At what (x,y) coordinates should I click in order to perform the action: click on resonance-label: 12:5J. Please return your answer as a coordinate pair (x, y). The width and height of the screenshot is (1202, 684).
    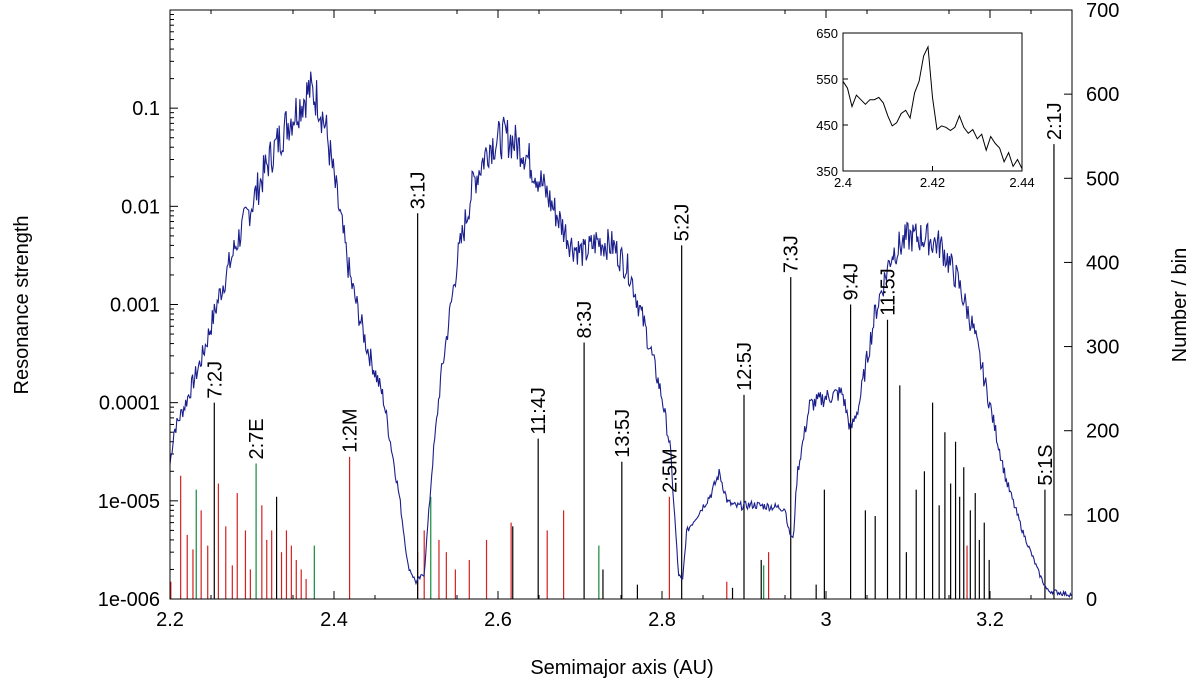
    Looking at the image, I should click on (745, 366).